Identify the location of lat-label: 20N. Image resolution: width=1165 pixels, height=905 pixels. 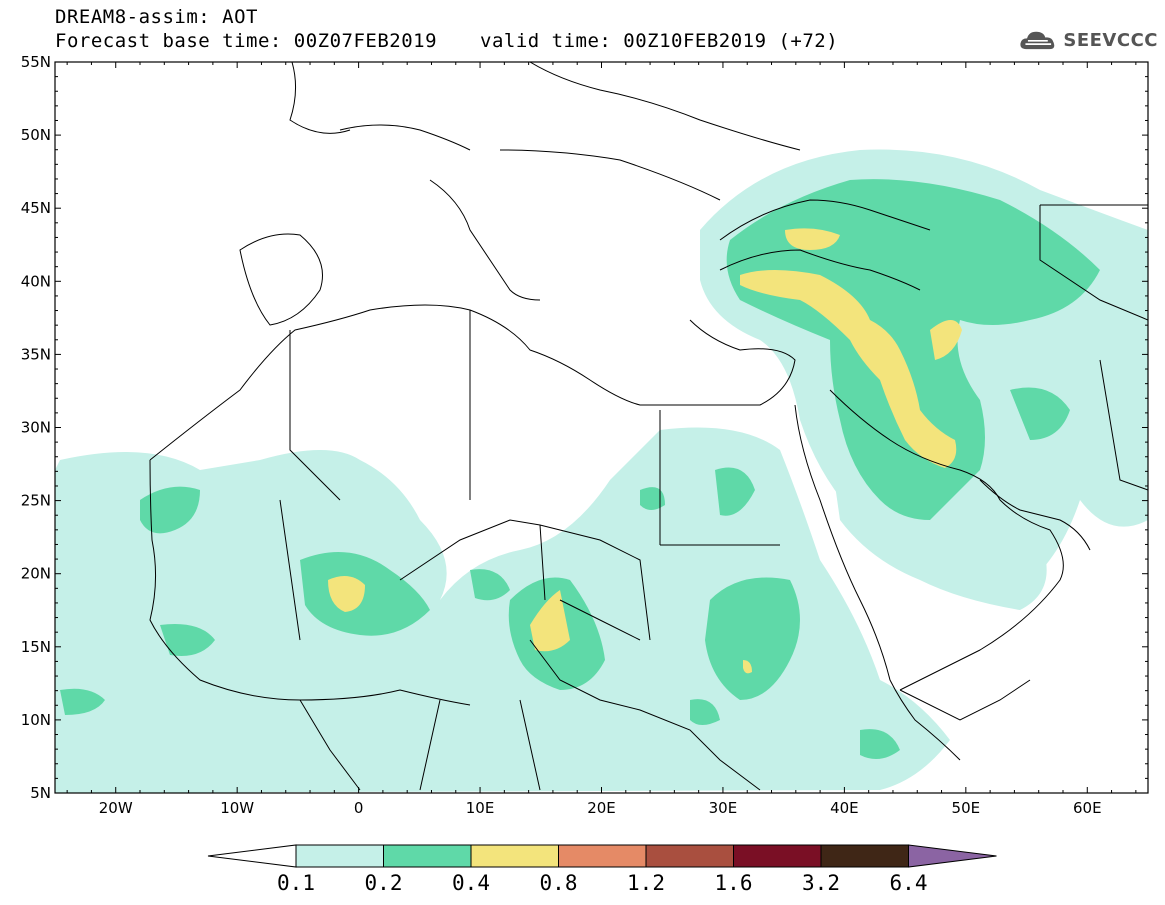
(36, 574).